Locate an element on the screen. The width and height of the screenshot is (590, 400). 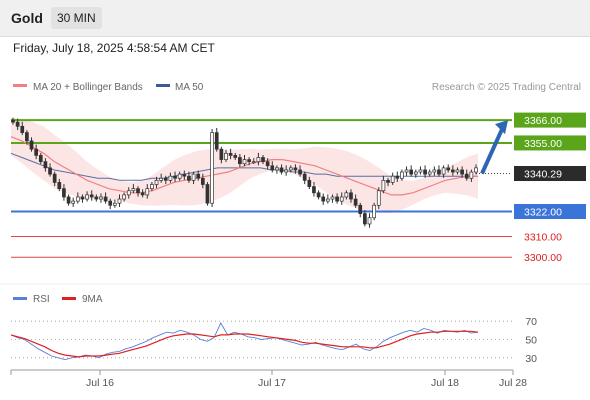
level-label-3310-00: 3310.00 is located at coordinates (543, 237).